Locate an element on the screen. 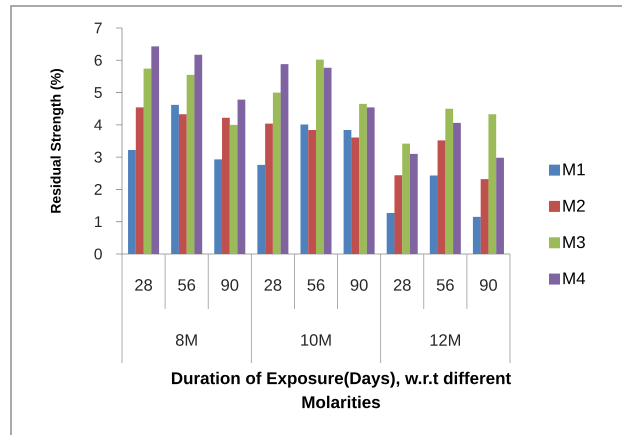 The image size is (622, 435). text: 10M is located at coordinates (316, 340).